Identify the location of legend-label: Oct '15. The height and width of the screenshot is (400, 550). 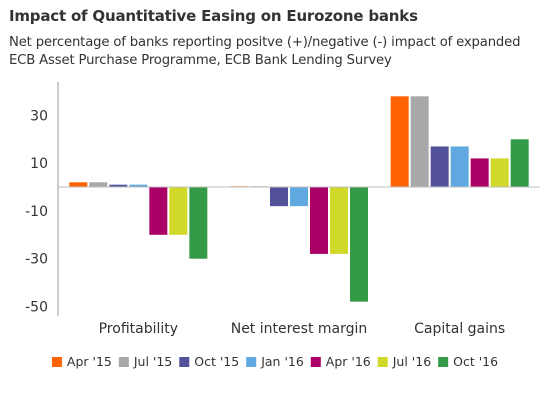
(216, 361).